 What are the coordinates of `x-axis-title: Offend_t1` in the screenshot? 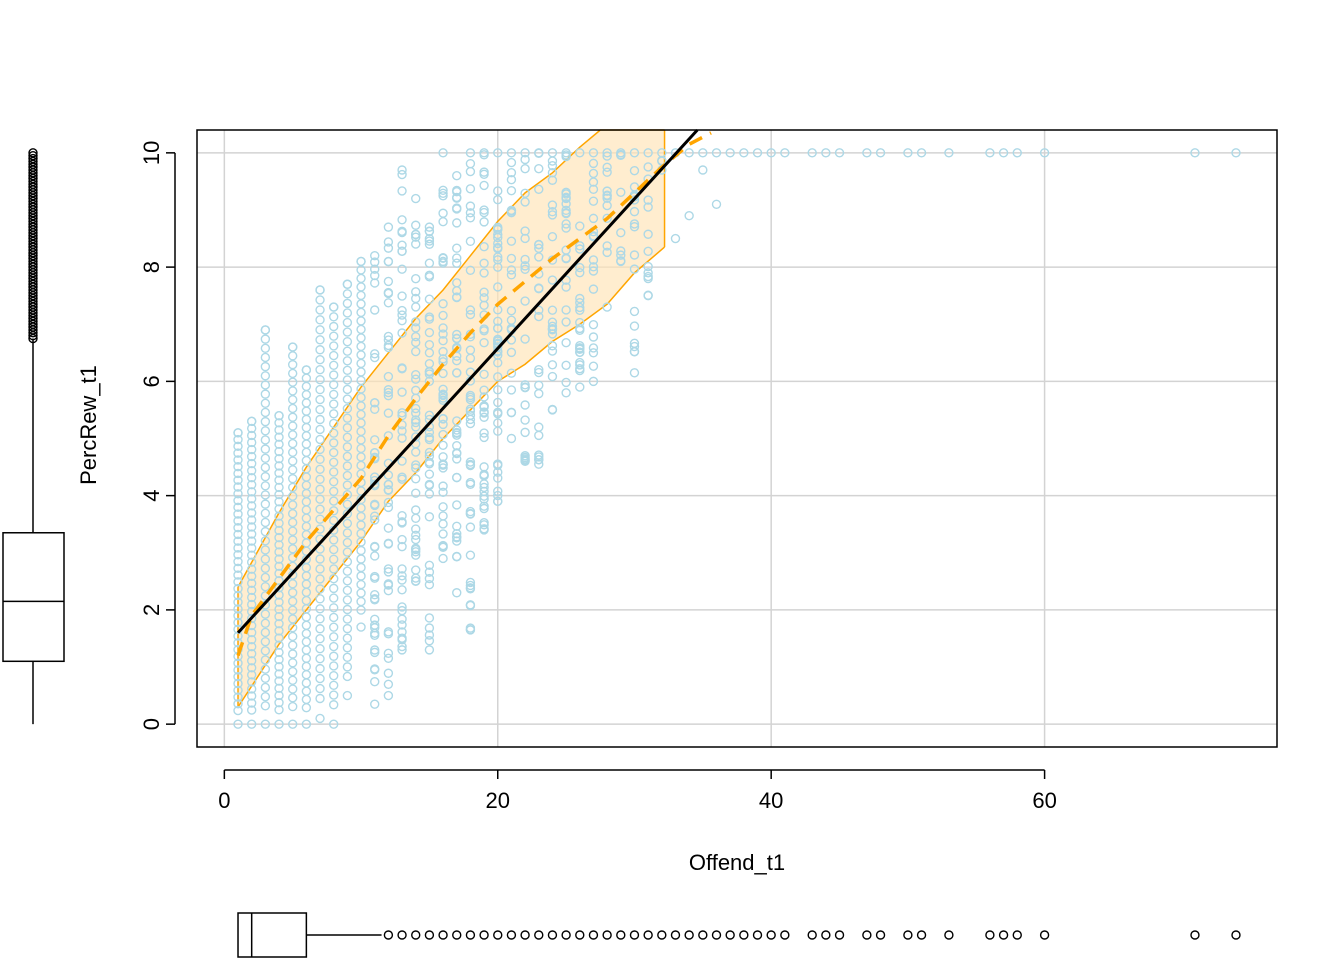 It's located at (737, 862).